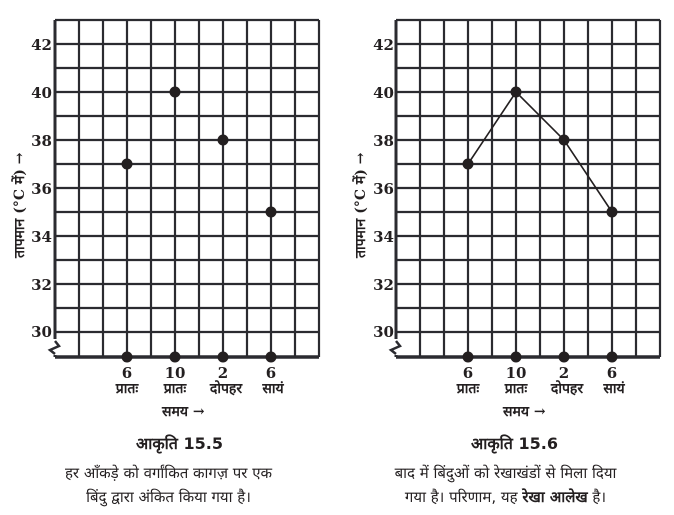 This screenshot has height=515, width=674. I want to click on caption-line-2: गया है। परिणाम, यह रेखा आलेख है।, so click(505, 497).